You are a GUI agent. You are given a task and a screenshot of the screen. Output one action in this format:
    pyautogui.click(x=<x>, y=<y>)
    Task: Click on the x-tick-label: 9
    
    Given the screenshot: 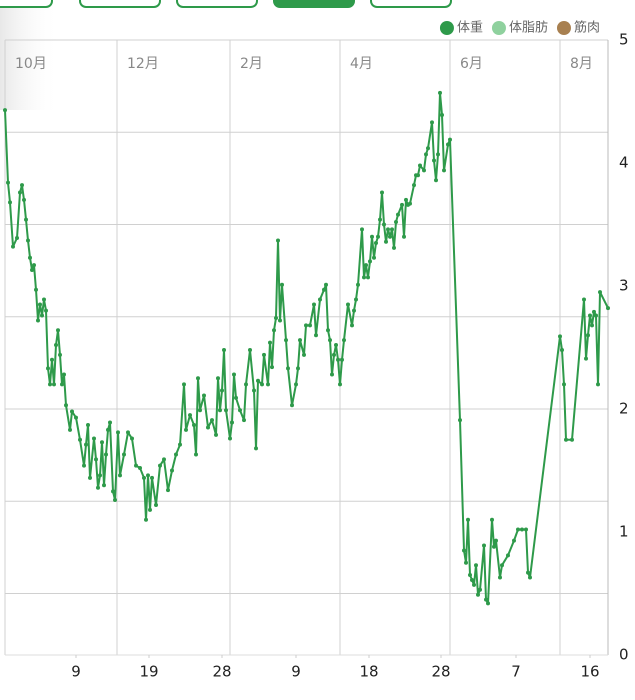 What is the action you would take?
    pyautogui.click(x=296, y=672)
    